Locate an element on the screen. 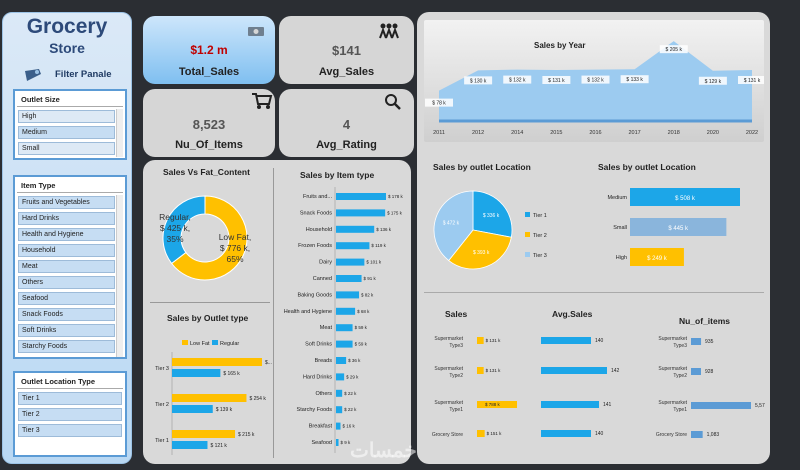 This screenshot has height=470, width=800. bar-value-label: 5,577 is located at coordinates (760, 406).